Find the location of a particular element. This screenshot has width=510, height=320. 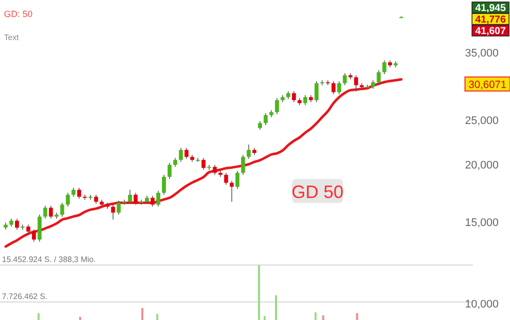

text: 41,945 is located at coordinates (490, 8).